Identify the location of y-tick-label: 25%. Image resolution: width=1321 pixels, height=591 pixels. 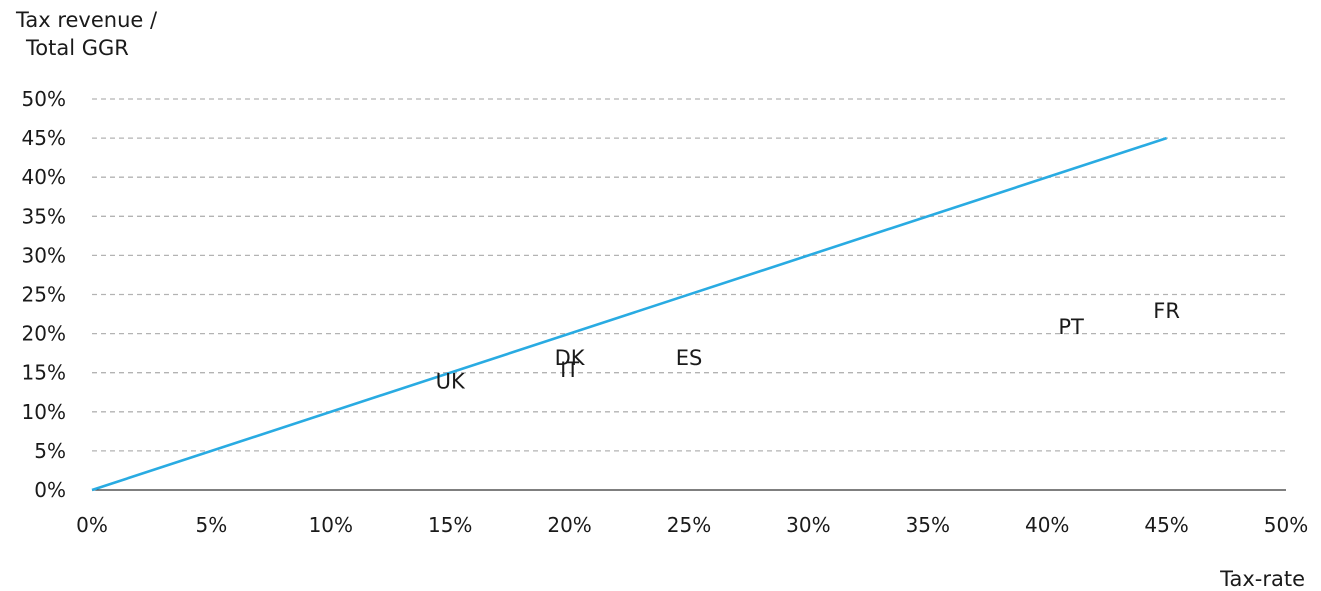
(44, 295).